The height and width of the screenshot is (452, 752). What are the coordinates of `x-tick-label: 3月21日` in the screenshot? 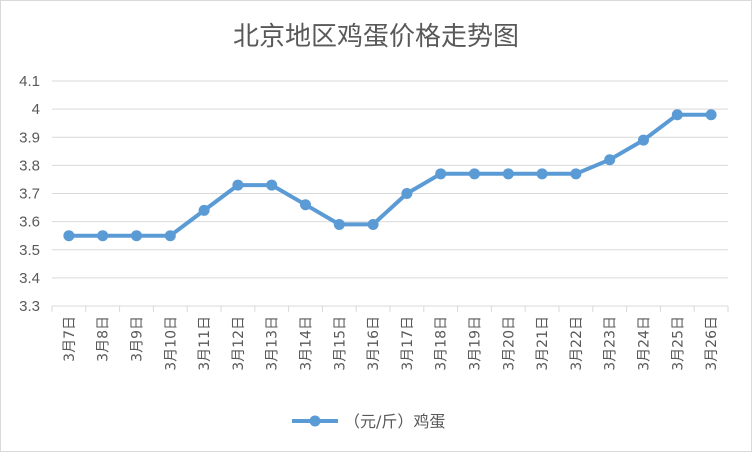 It's located at (543, 343).